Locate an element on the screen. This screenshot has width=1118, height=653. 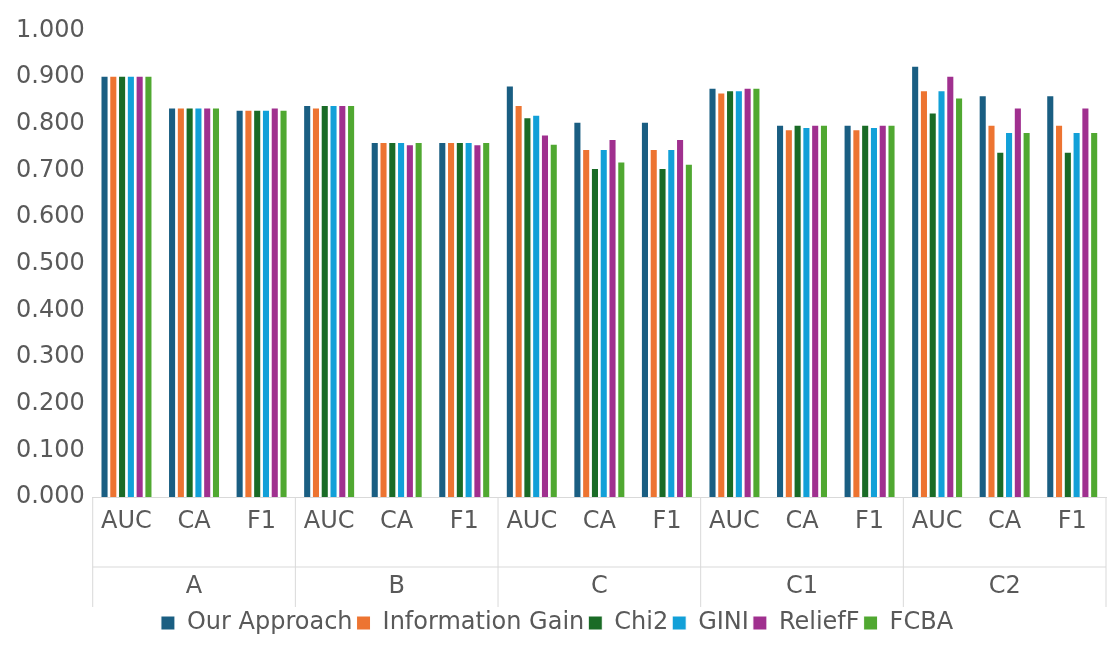
y-tick-label: 0.700 is located at coordinates (50, 168).